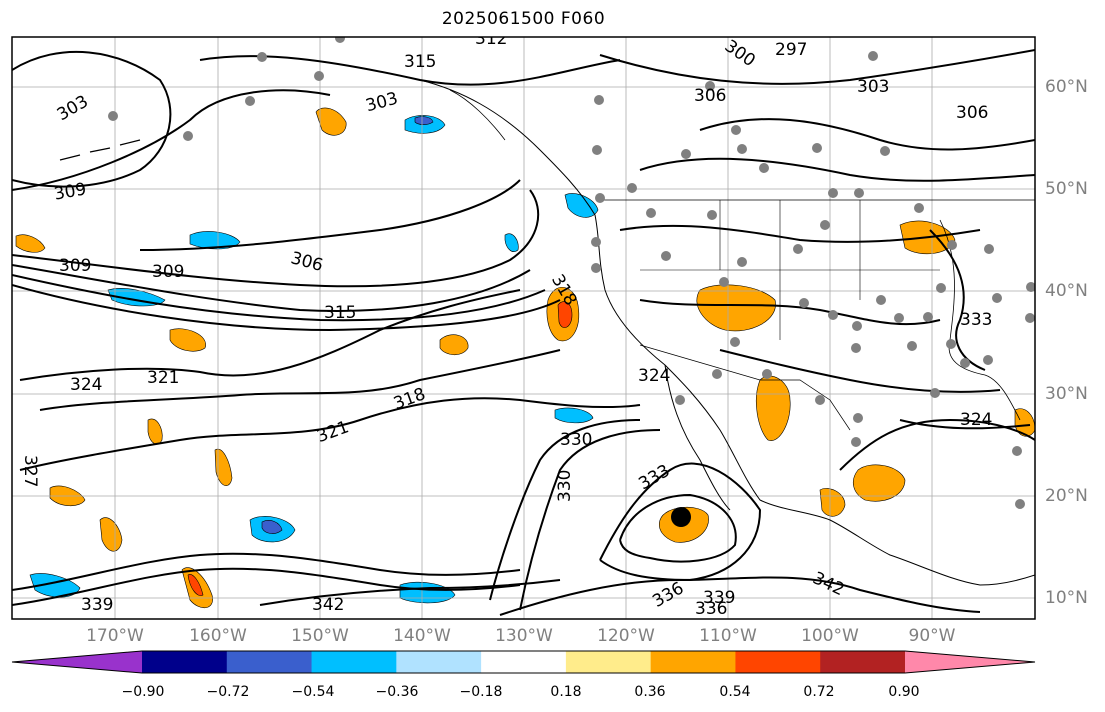  I want to click on colorbar-tick-label: −0.36, so click(397, 692).